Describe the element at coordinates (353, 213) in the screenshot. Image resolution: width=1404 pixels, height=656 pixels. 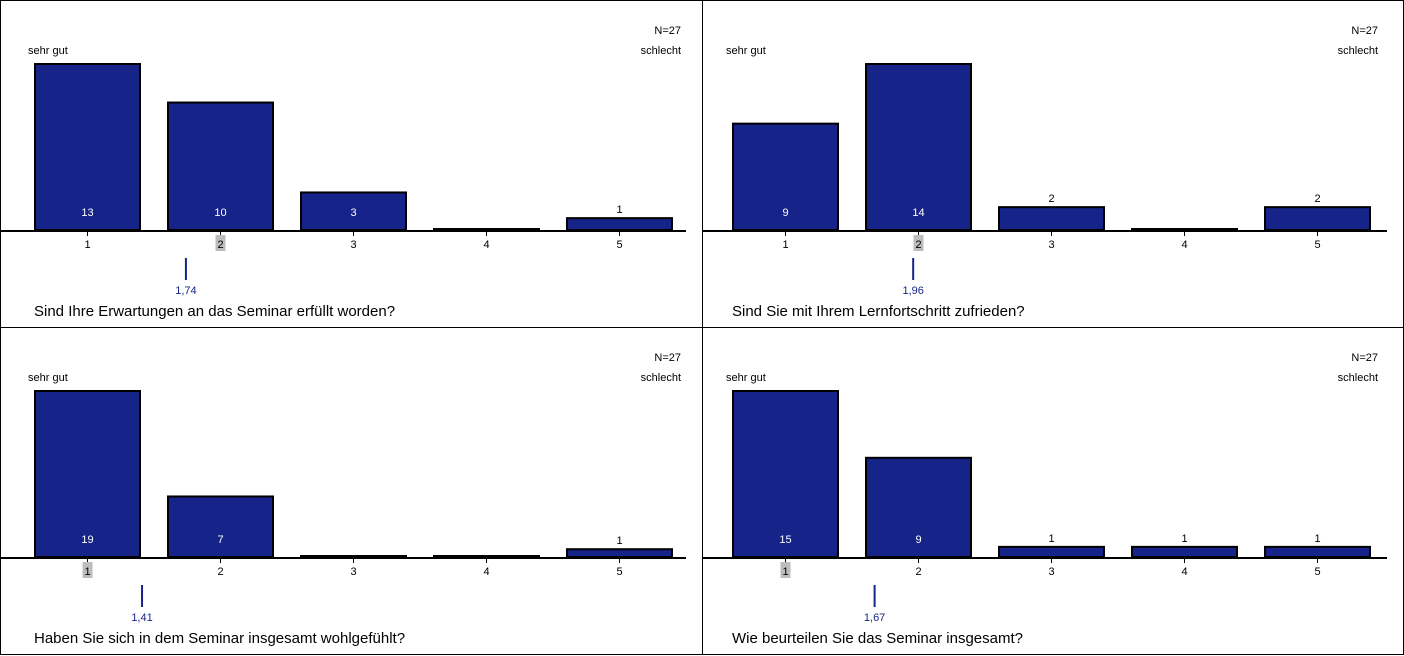
I see `bar-value-label: 3` at that location.